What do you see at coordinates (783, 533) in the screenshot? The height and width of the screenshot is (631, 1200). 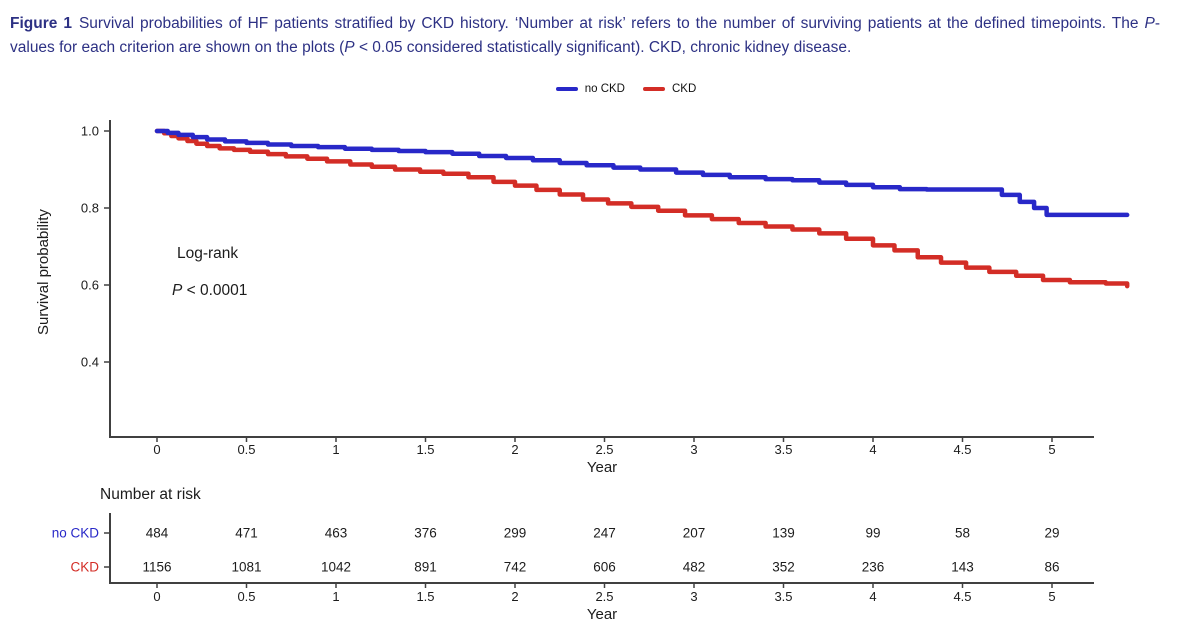 I see `risk-value: 139` at bounding box center [783, 533].